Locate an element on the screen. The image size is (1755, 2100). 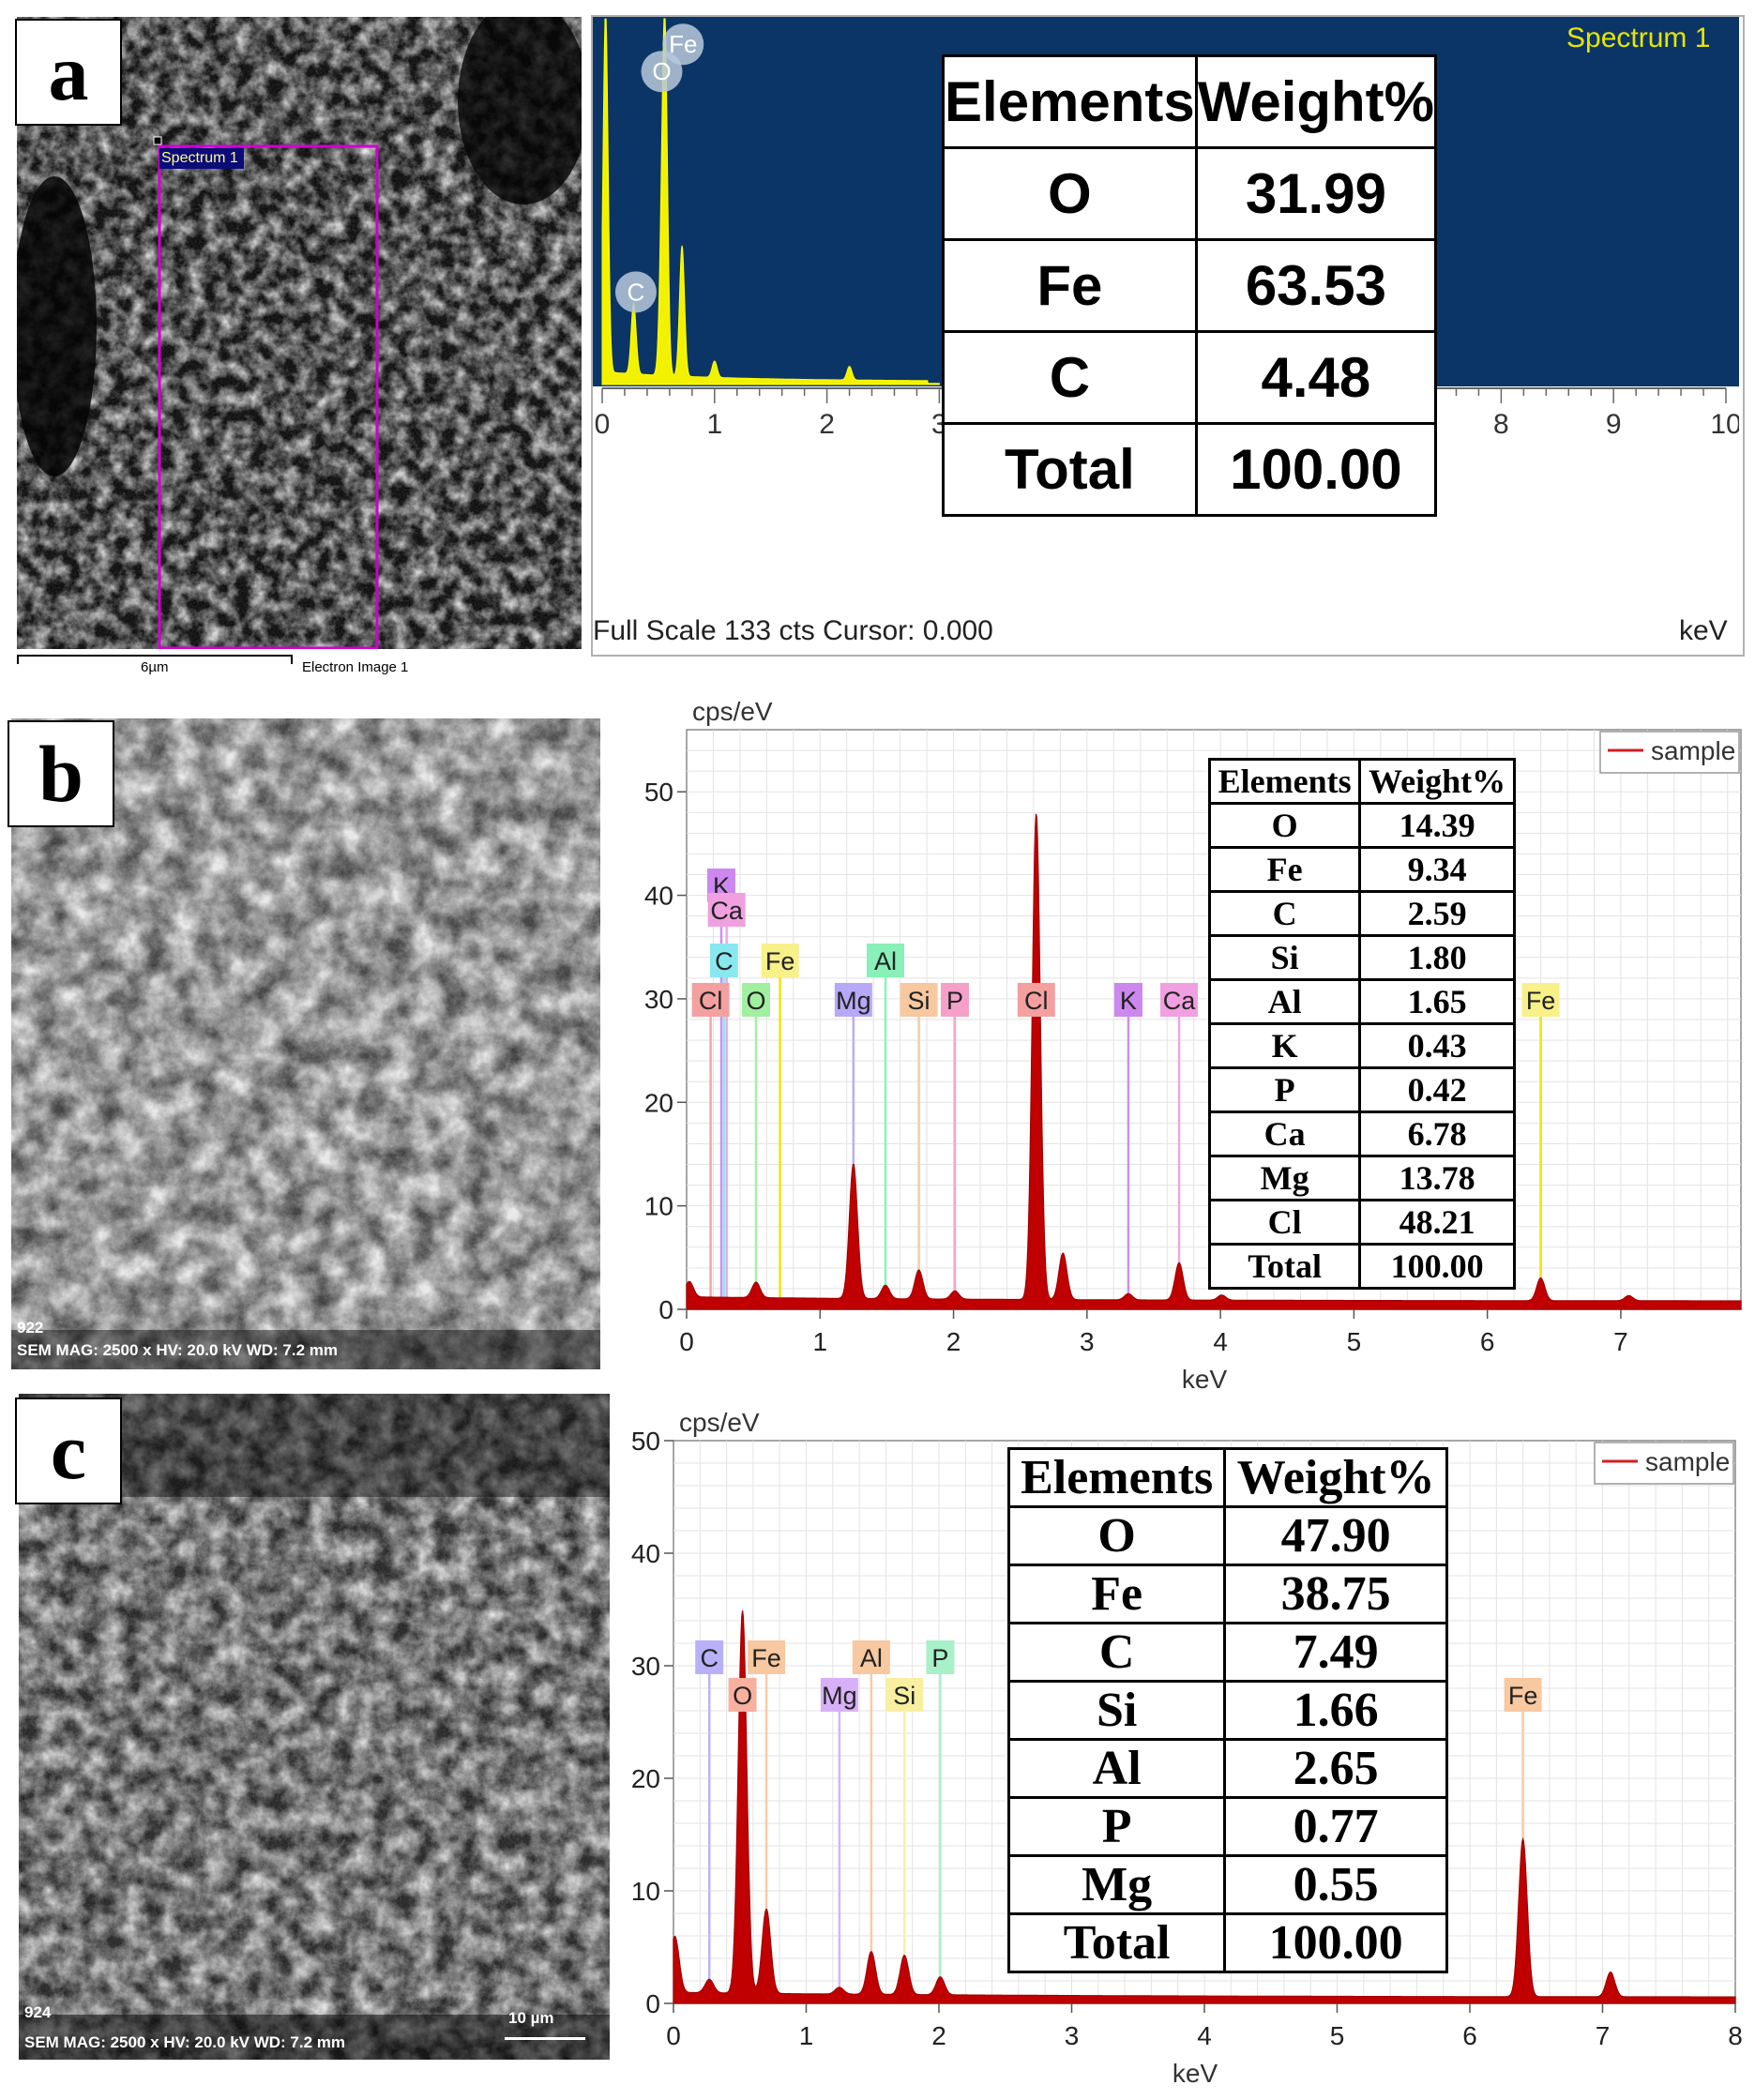
table-a-weight-cell: 100.00 is located at coordinates (1316, 469).